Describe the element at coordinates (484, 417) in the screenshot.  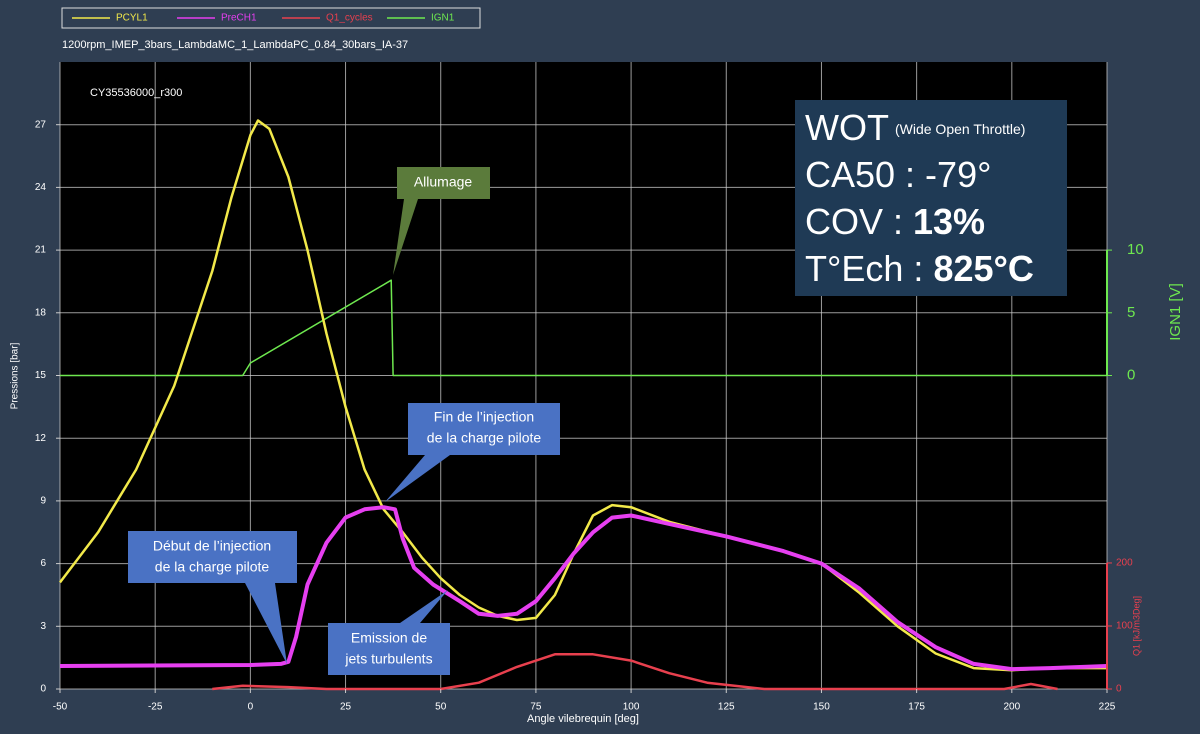
I see `annotation: Fin de l’injection` at that location.